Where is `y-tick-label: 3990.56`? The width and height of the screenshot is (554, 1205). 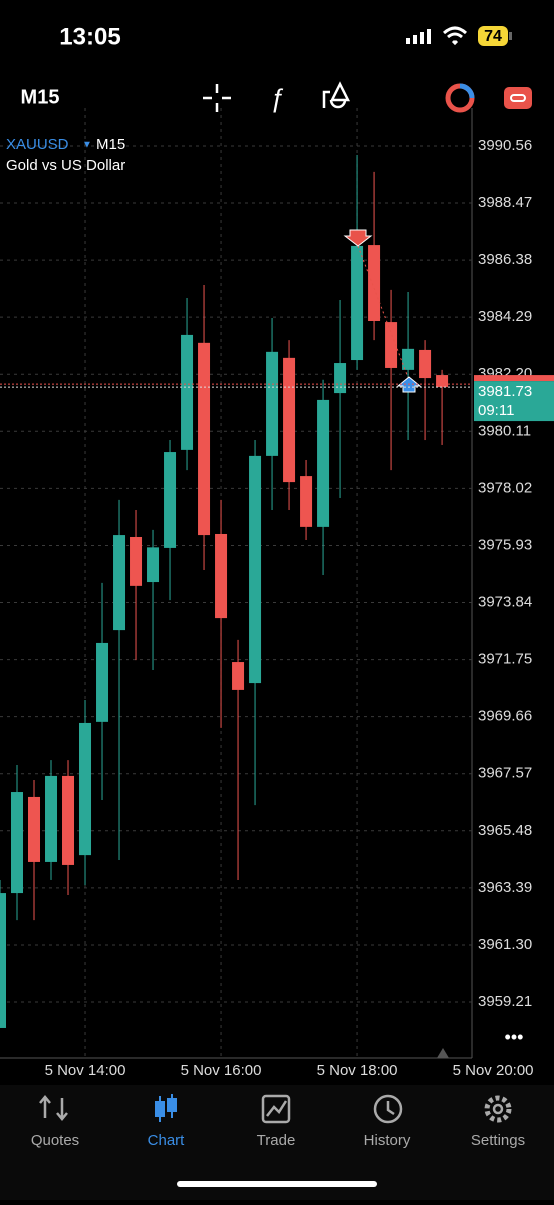
y-tick-label: 3990.56 is located at coordinates (505, 145).